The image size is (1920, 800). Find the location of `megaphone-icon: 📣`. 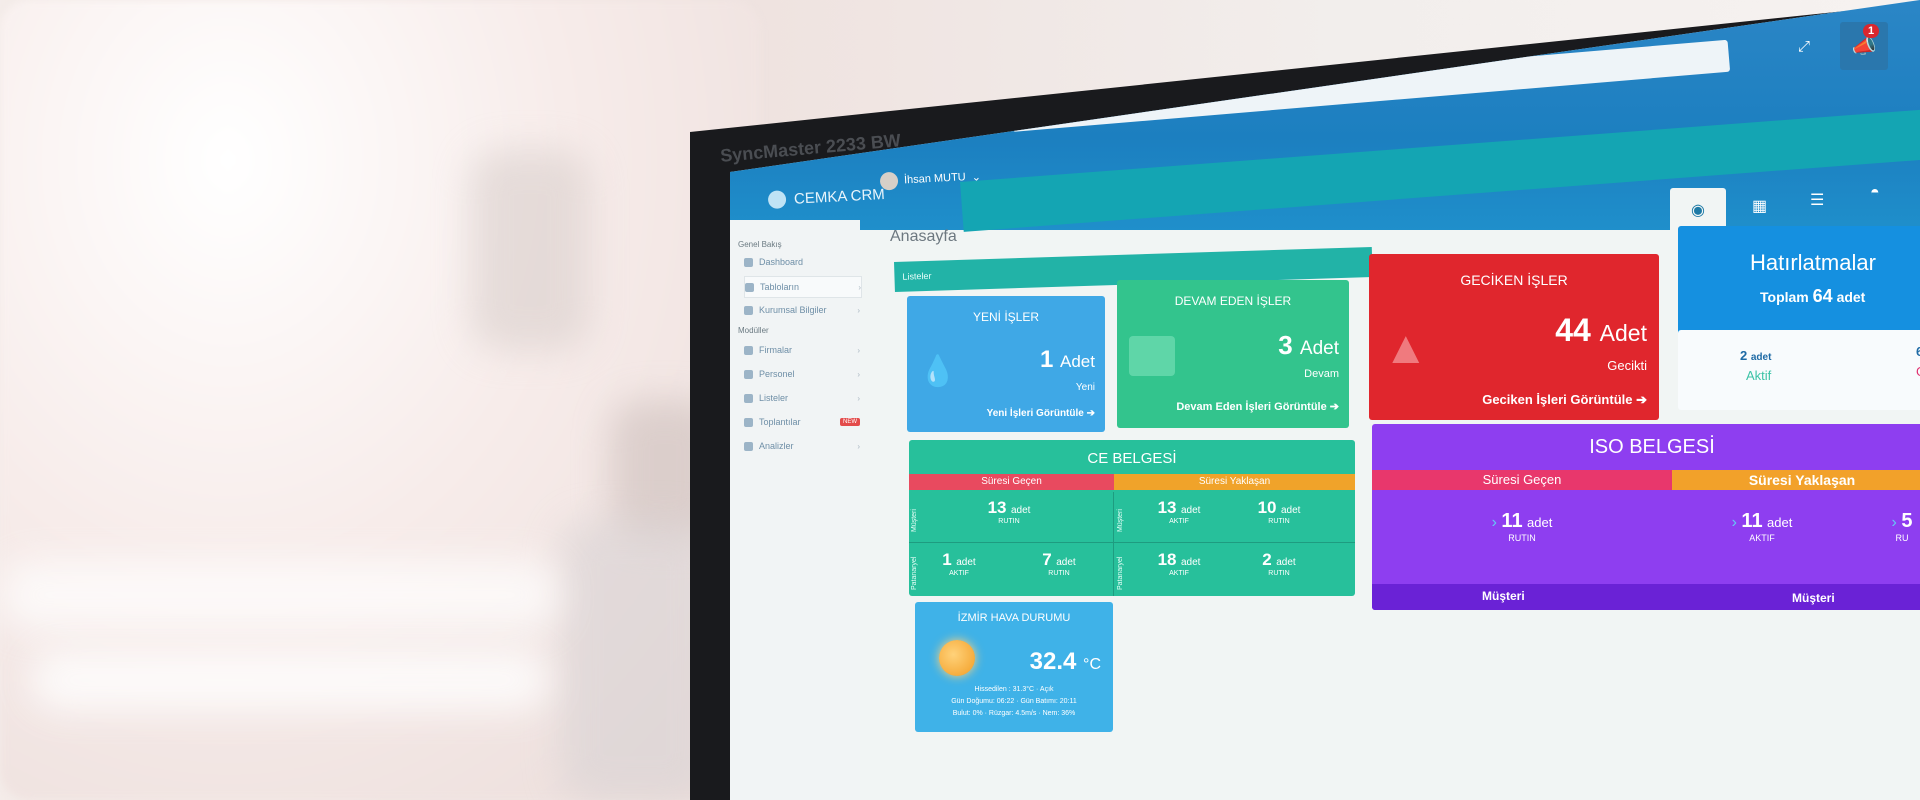

megaphone-icon: 📣 is located at coordinates (1864, 46).